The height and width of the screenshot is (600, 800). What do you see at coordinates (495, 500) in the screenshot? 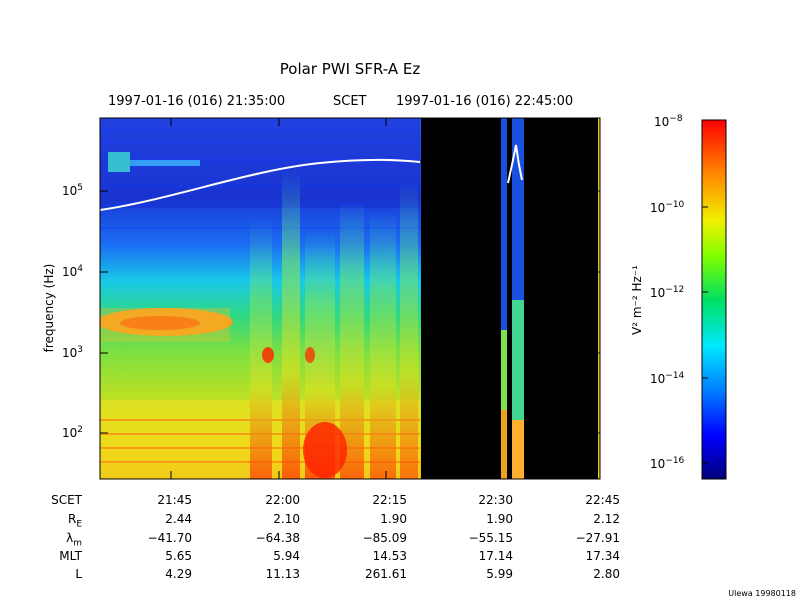
I see `ephem-scet-value: 22:30` at bounding box center [495, 500].